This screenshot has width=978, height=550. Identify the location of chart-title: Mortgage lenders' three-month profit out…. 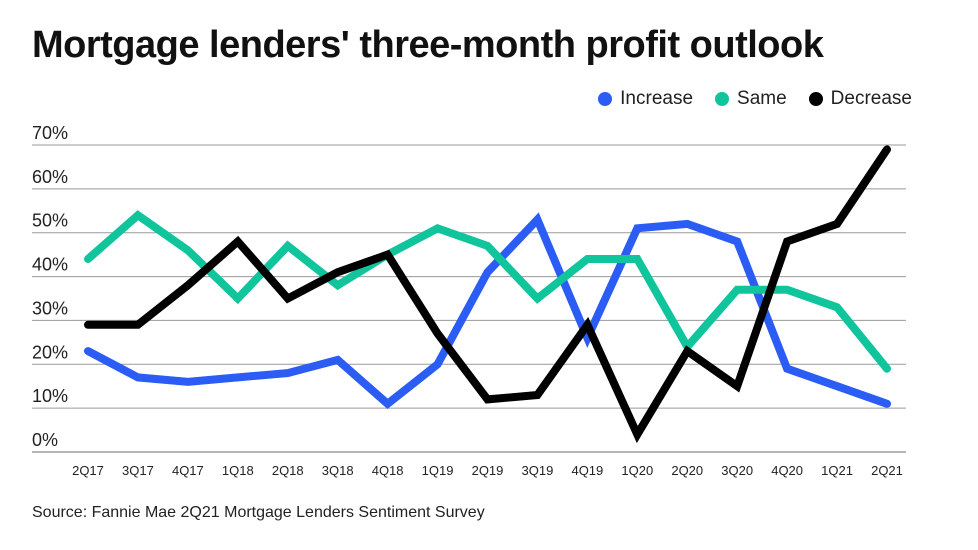
(428, 45).